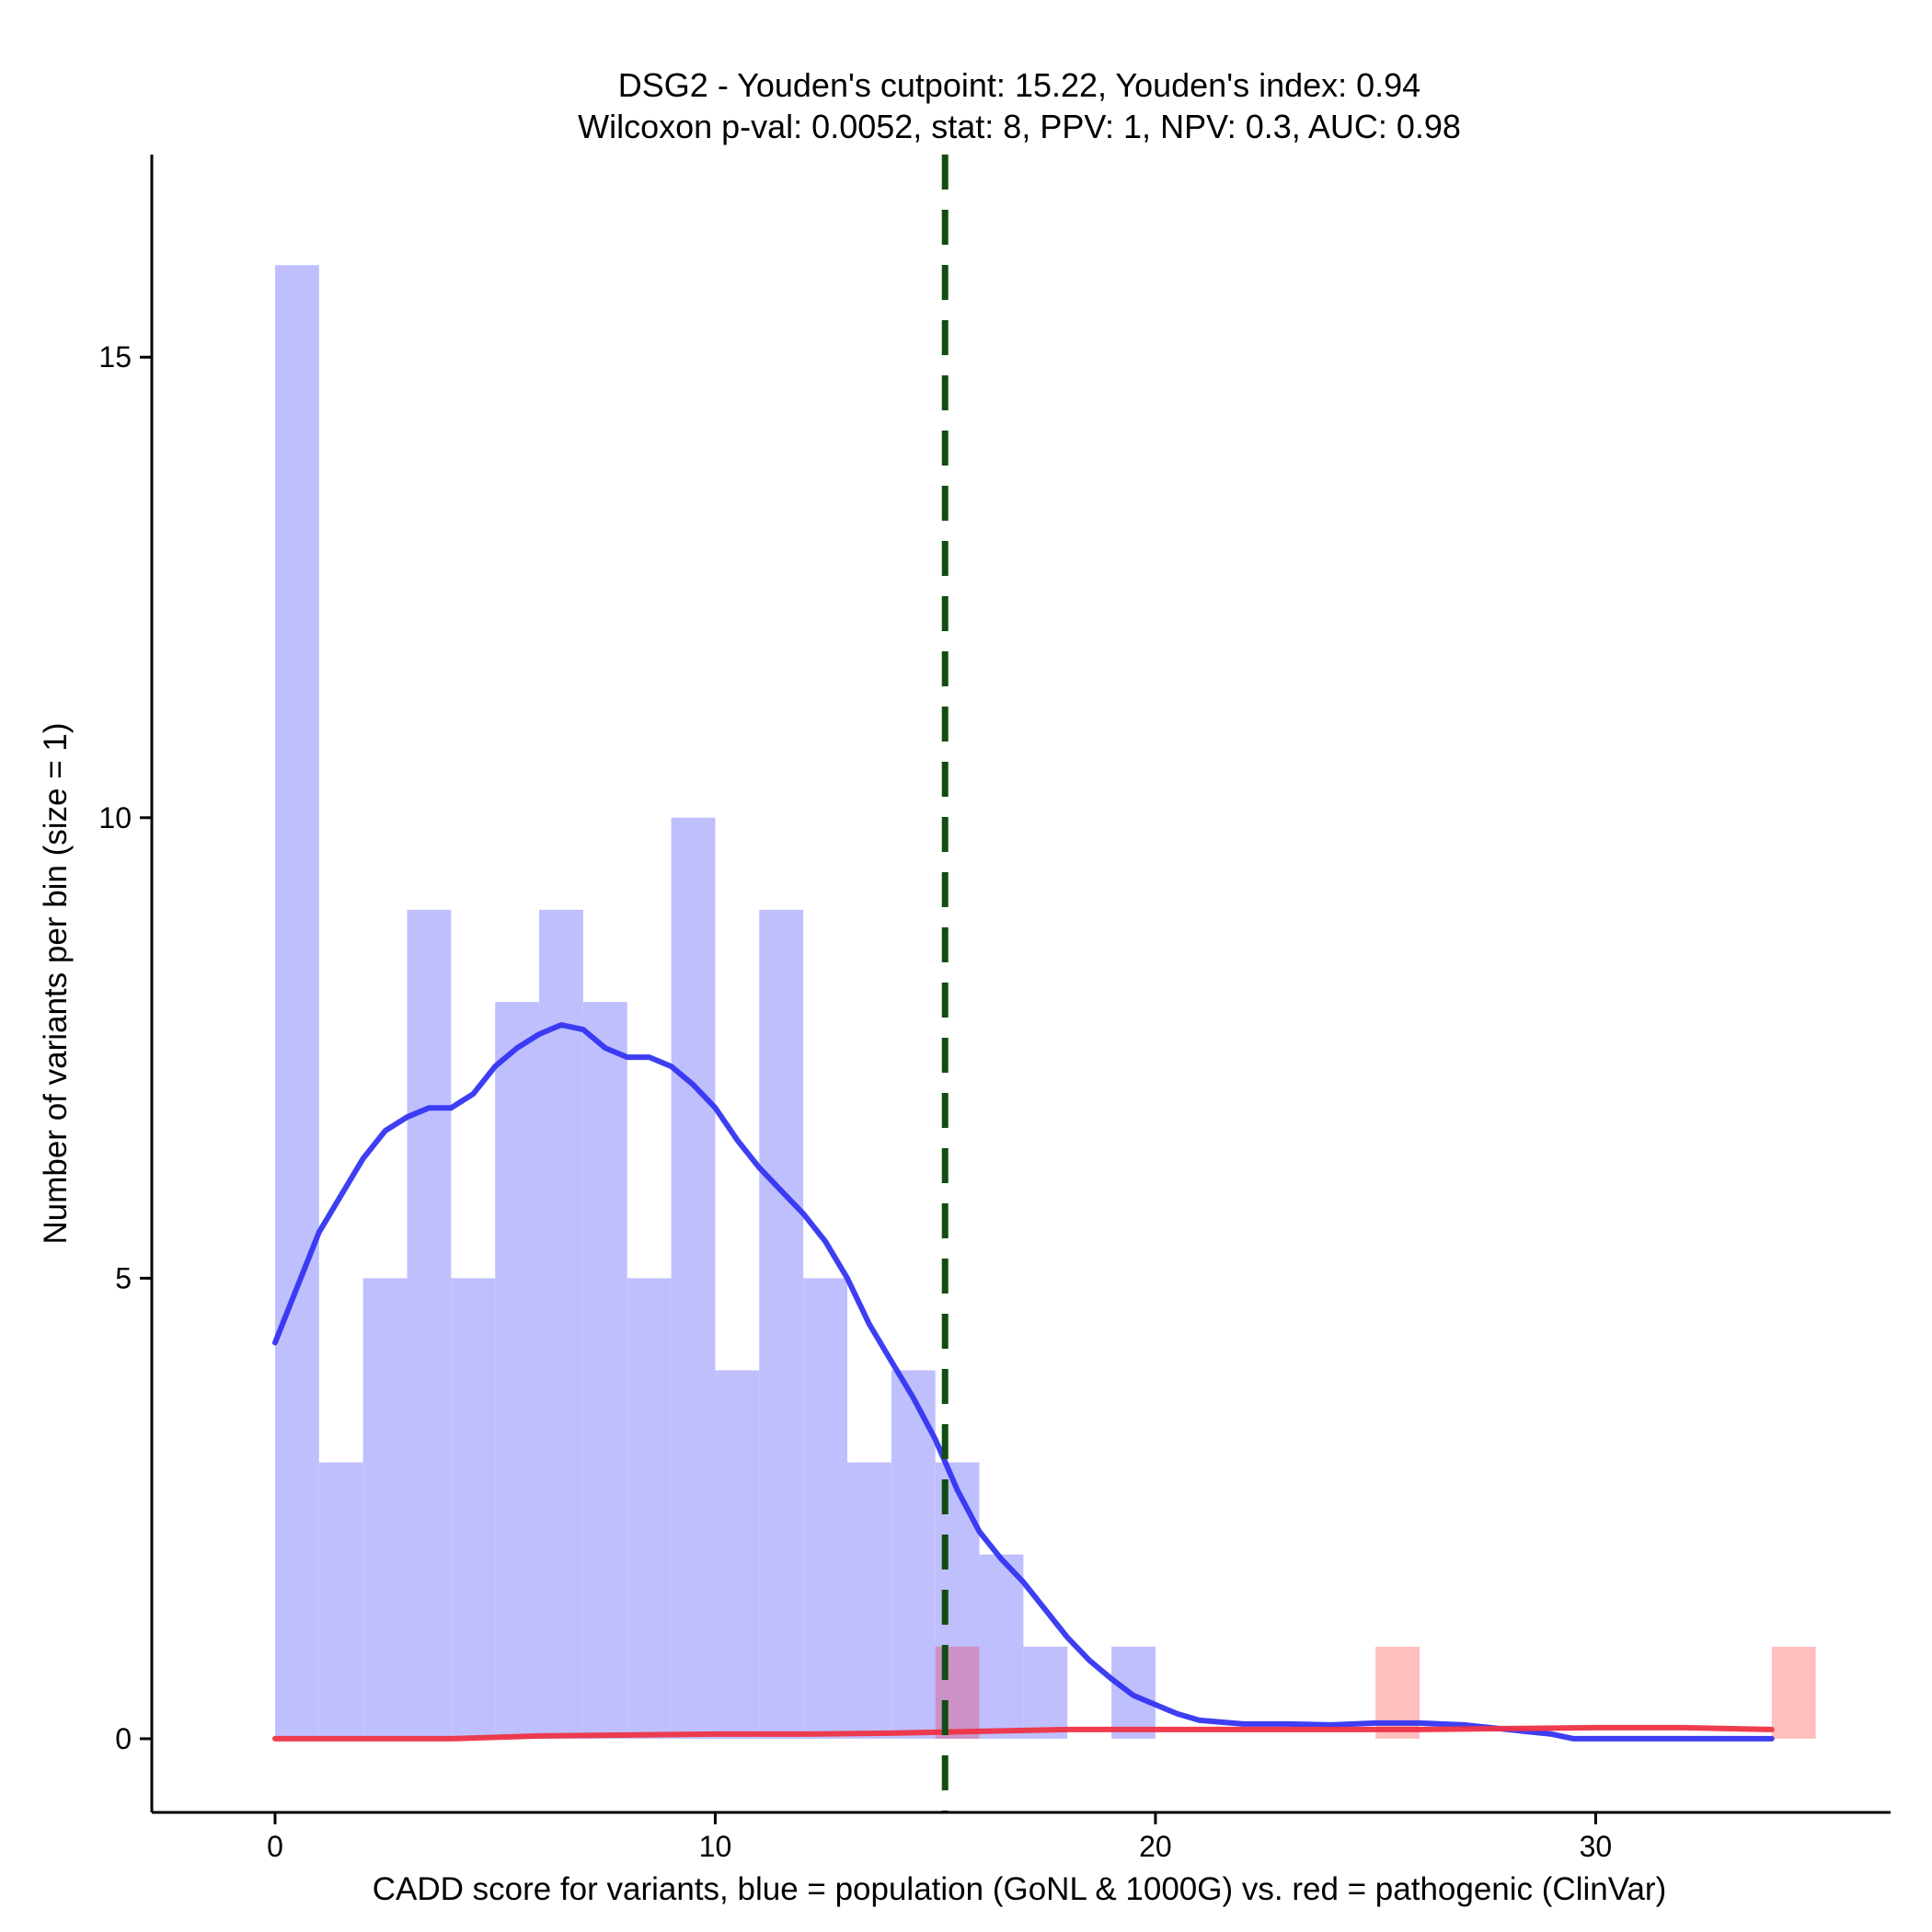  I want to click on y-axis-label: Number of variants per bin (size = 1), so click(56, 983).